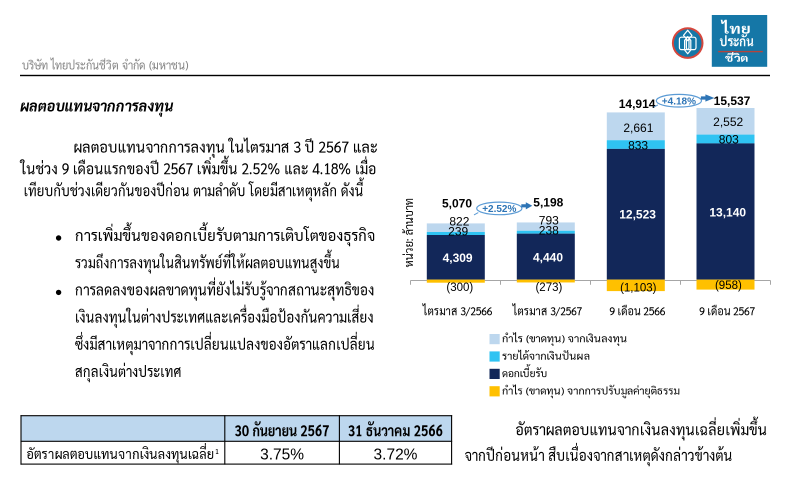 The image size is (799, 490). I want to click on svg-text: 14,914, so click(637, 104).